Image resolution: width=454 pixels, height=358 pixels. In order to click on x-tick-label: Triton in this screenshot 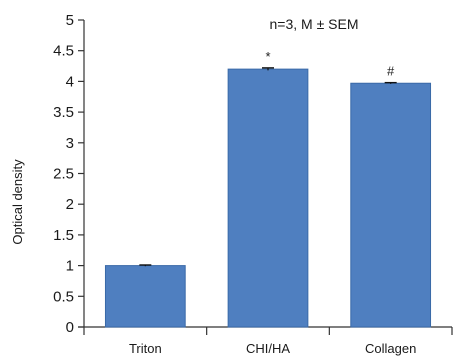, I will do `click(145, 348)`.